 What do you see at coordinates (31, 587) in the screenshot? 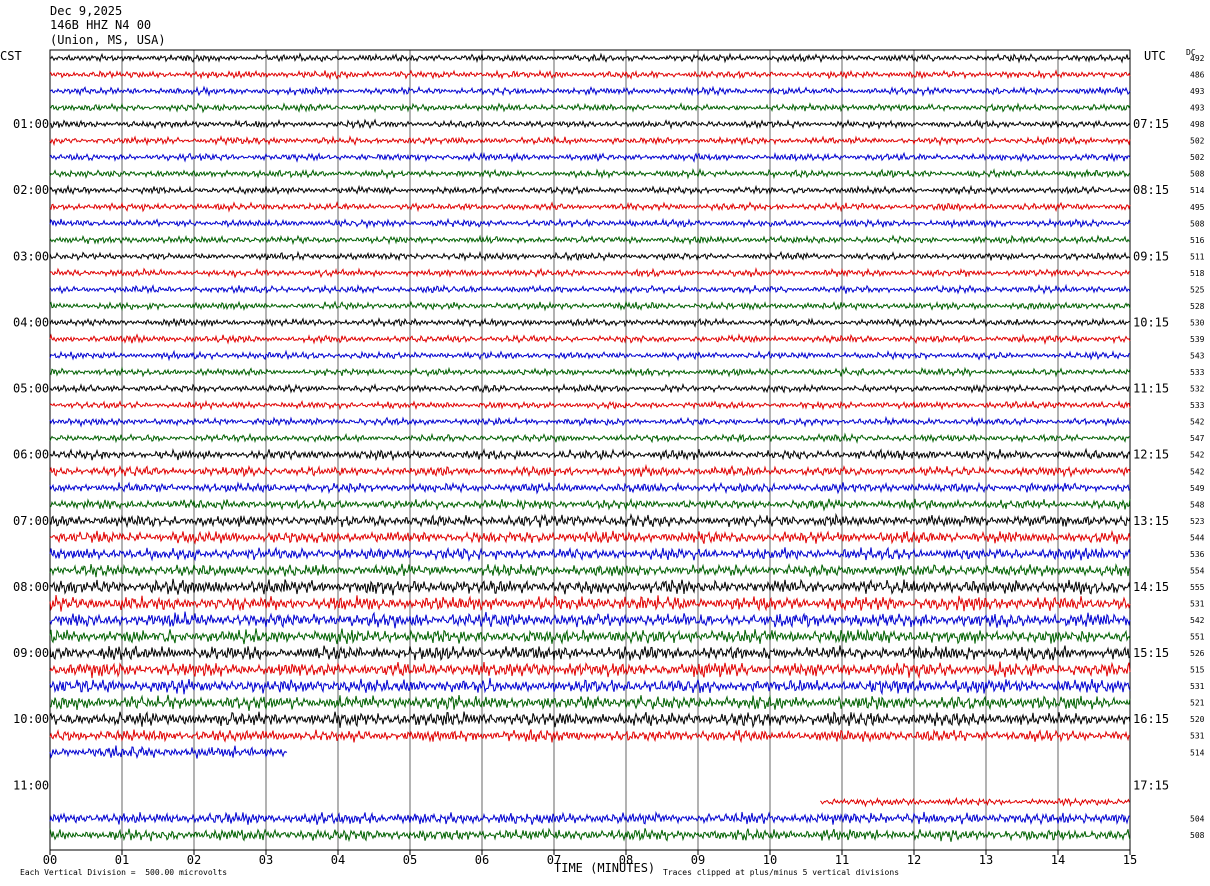
I see `left-hour-label: 08:00` at bounding box center [31, 587].